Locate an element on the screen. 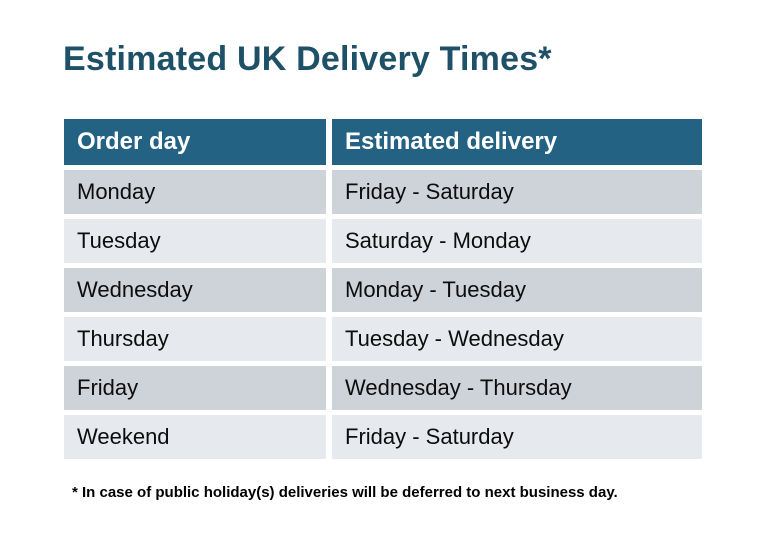 The width and height of the screenshot is (769, 555). cell-order-day: Monday is located at coordinates (195, 192).